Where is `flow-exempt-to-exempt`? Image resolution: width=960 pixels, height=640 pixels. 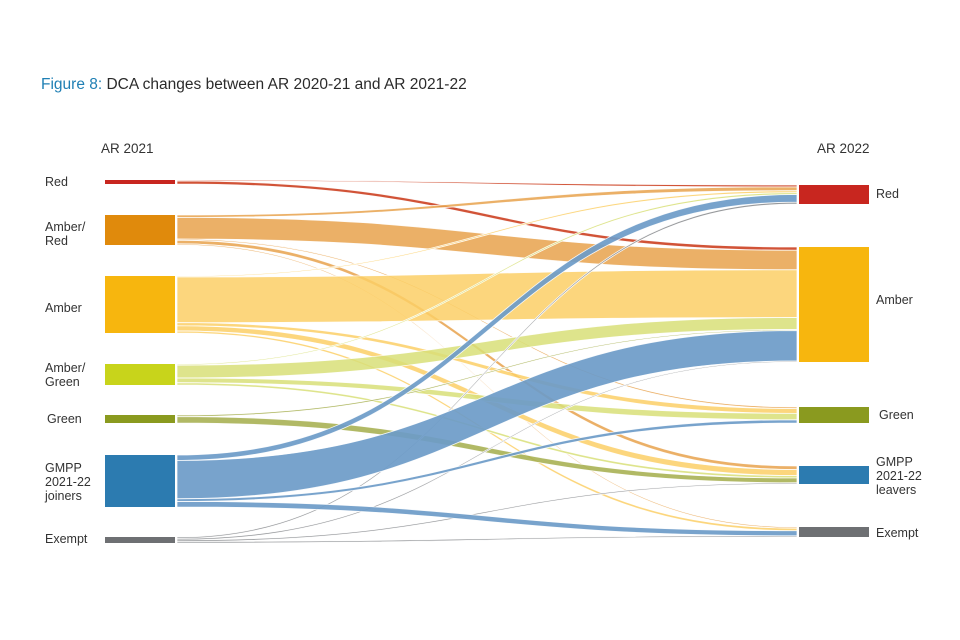 flow-exempt-to-exempt is located at coordinates (487, 539).